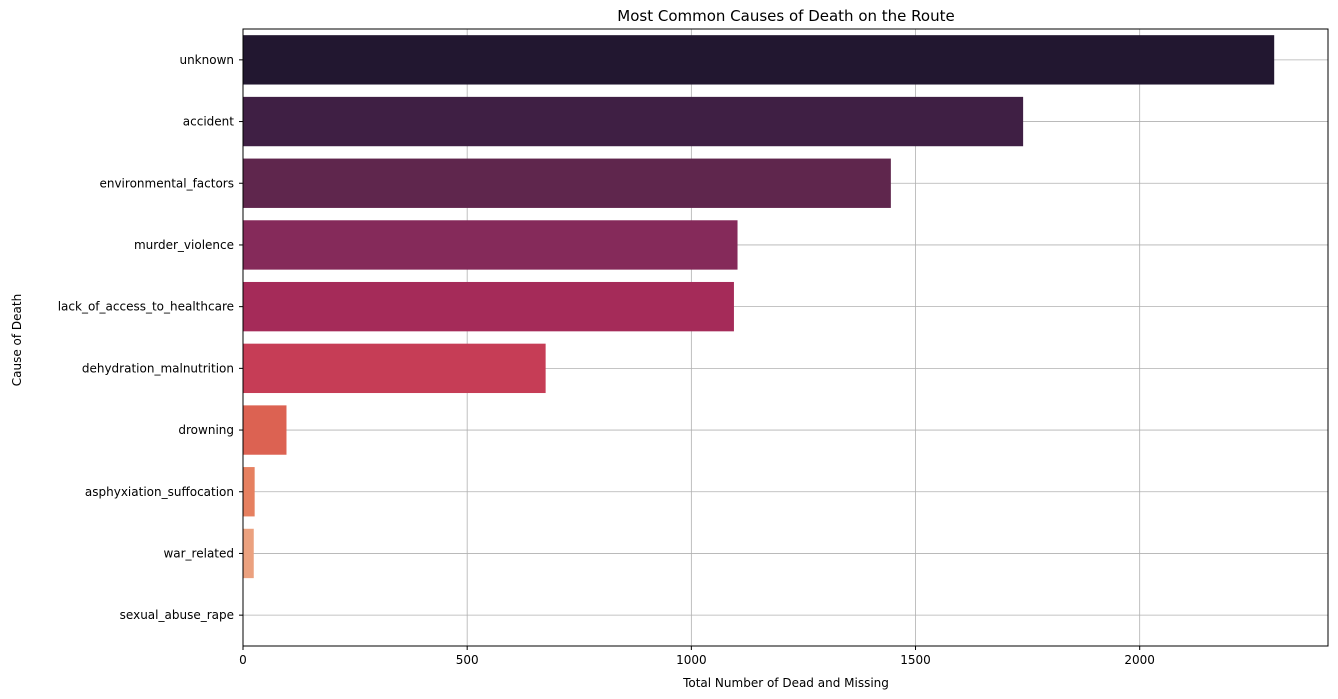 The height and width of the screenshot is (699, 1338). What do you see at coordinates (17, 340) in the screenshot?
I see `y-axis-label: Cause of Death` at bounding box center [17, 340].